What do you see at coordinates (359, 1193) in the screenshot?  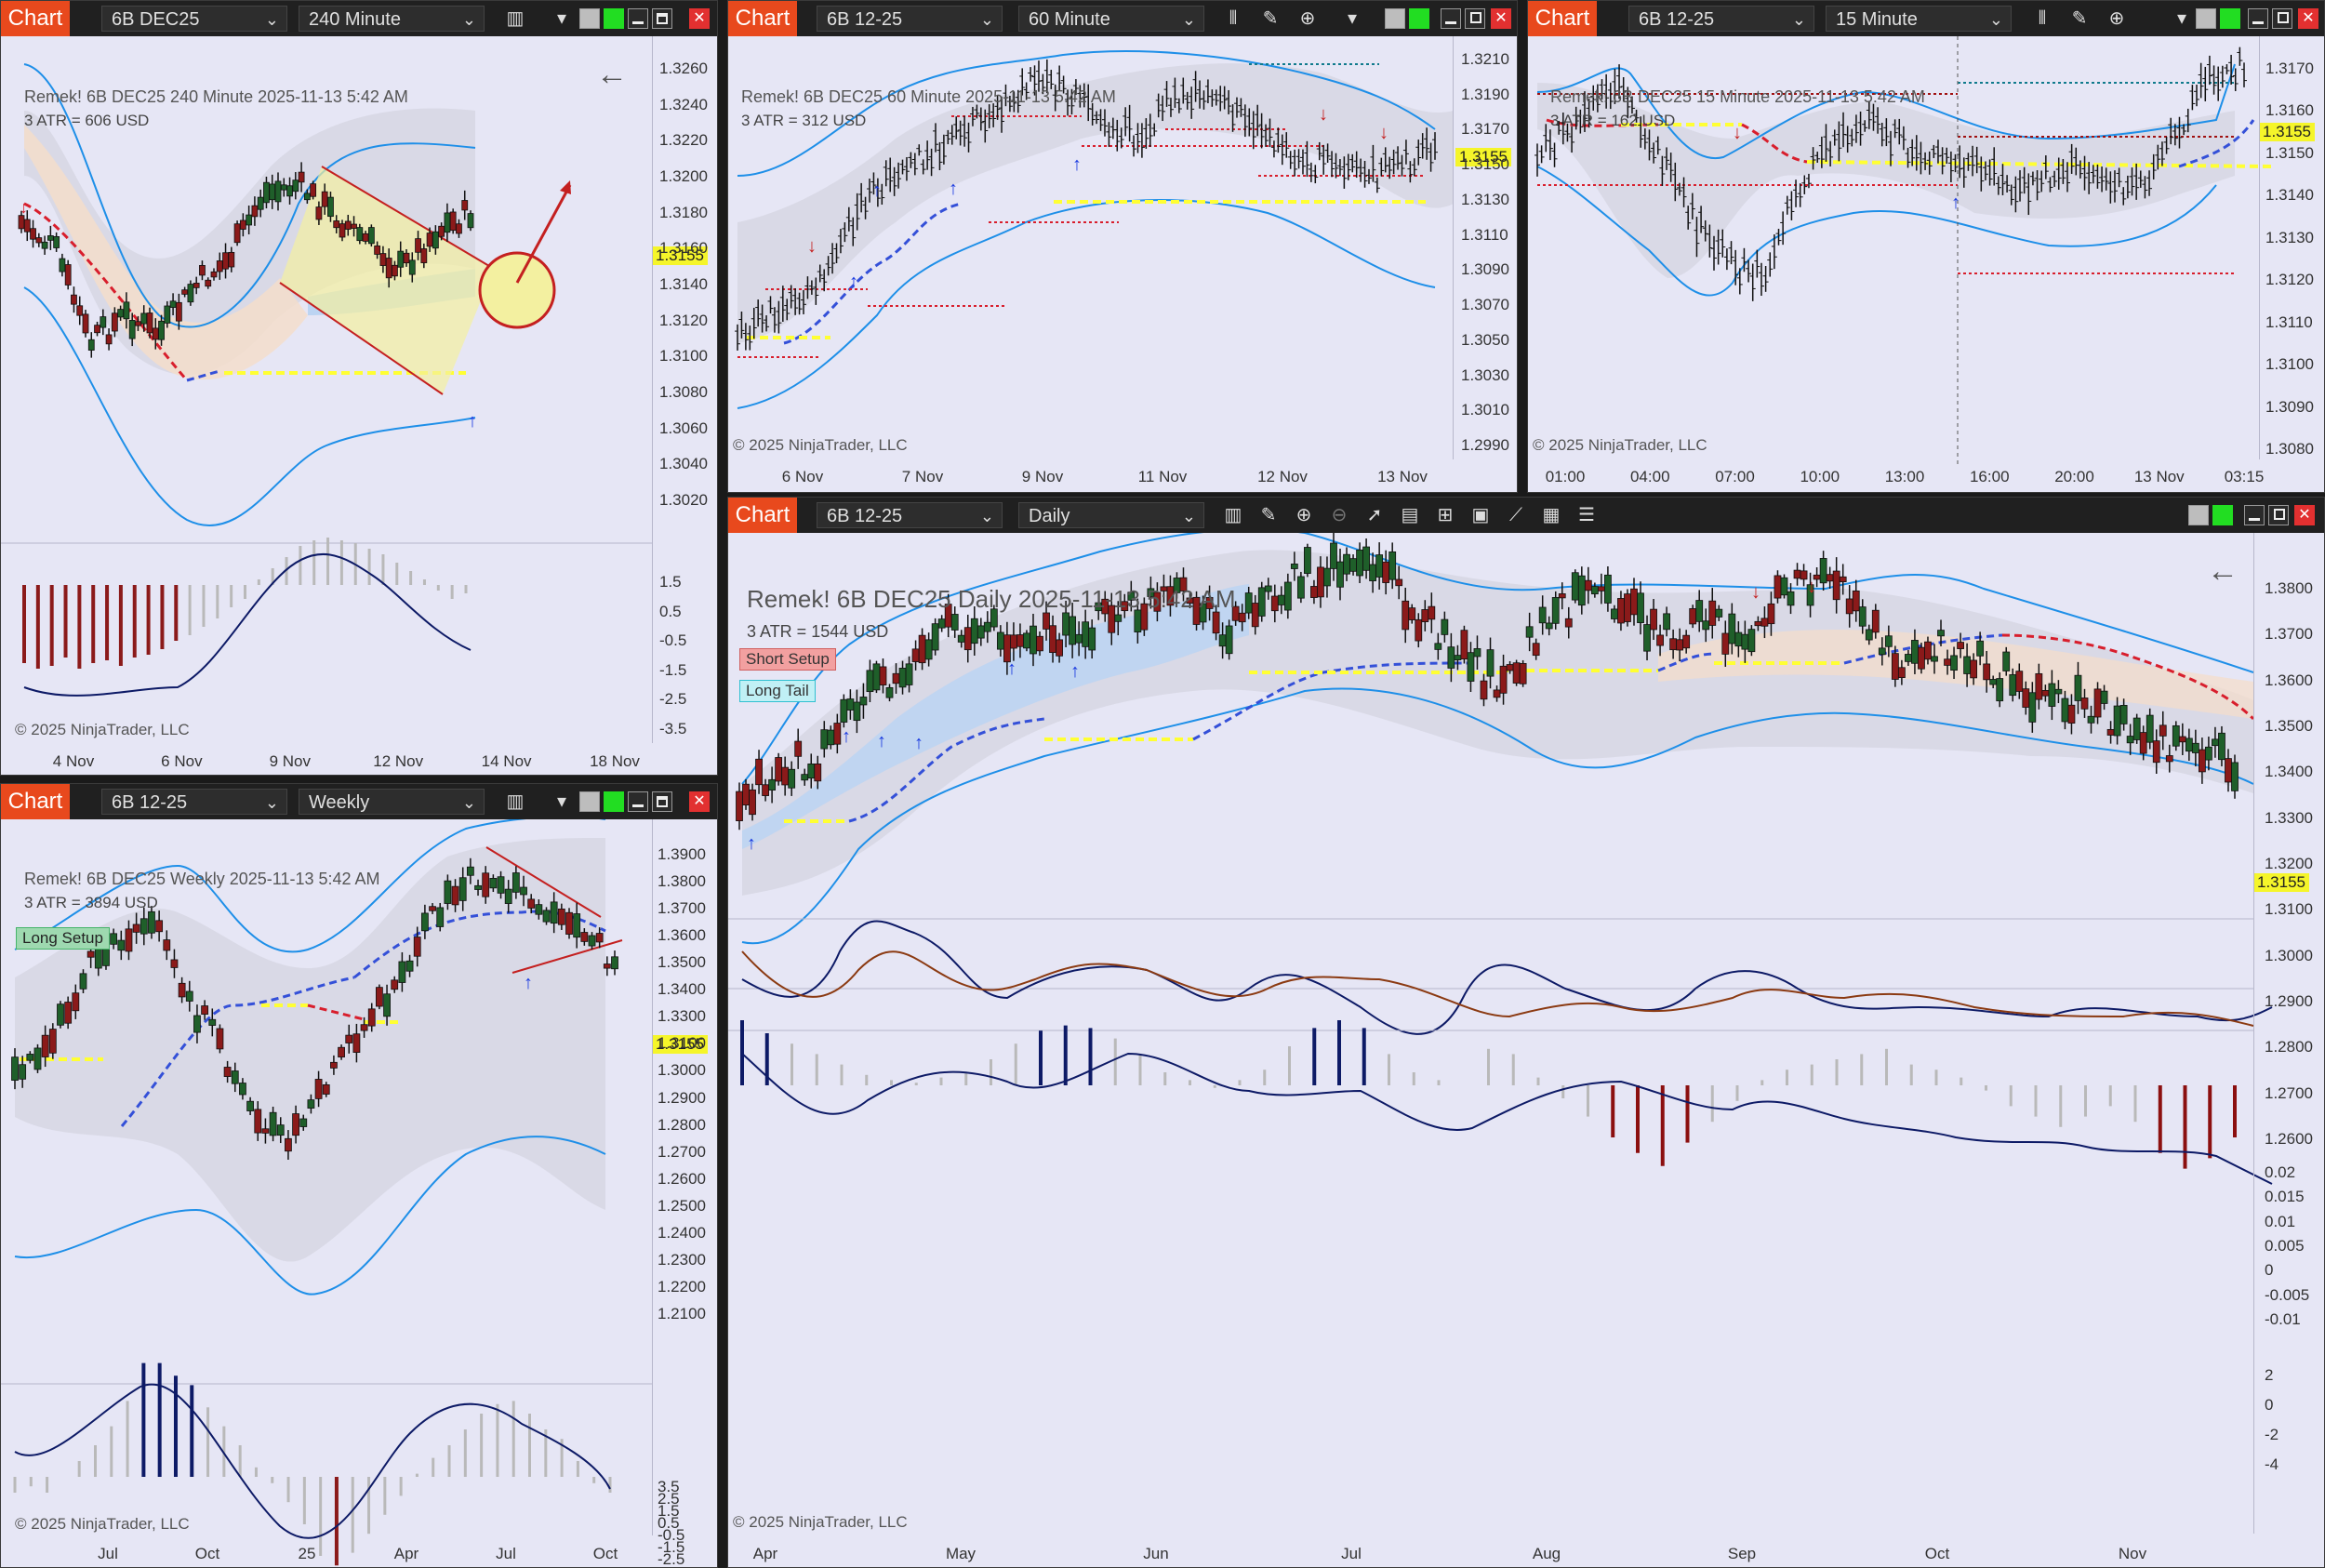 I see `price-chart-area: ↑` at bounding box center [359, 1193].